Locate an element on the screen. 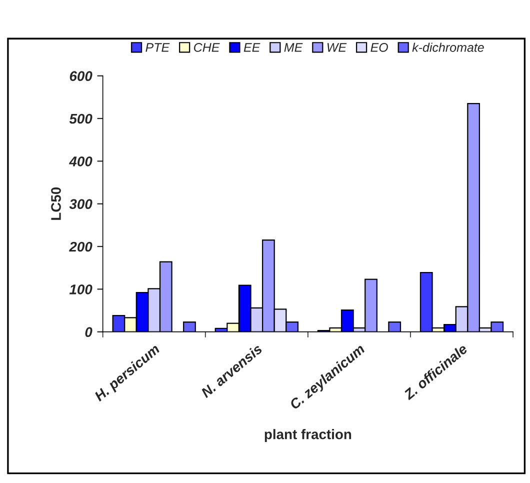  y-tick-label: 300 is located at coordinates (80, 204).